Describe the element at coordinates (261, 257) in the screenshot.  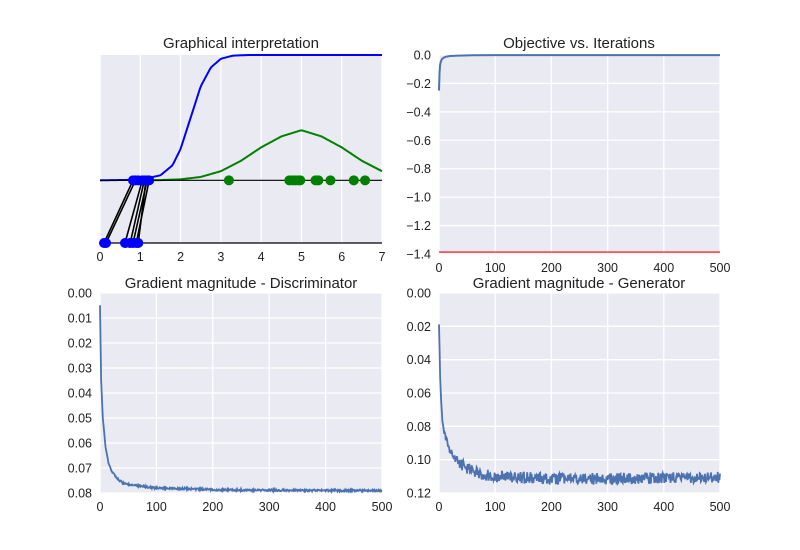
I see `x-tick-label: 4` at that location.